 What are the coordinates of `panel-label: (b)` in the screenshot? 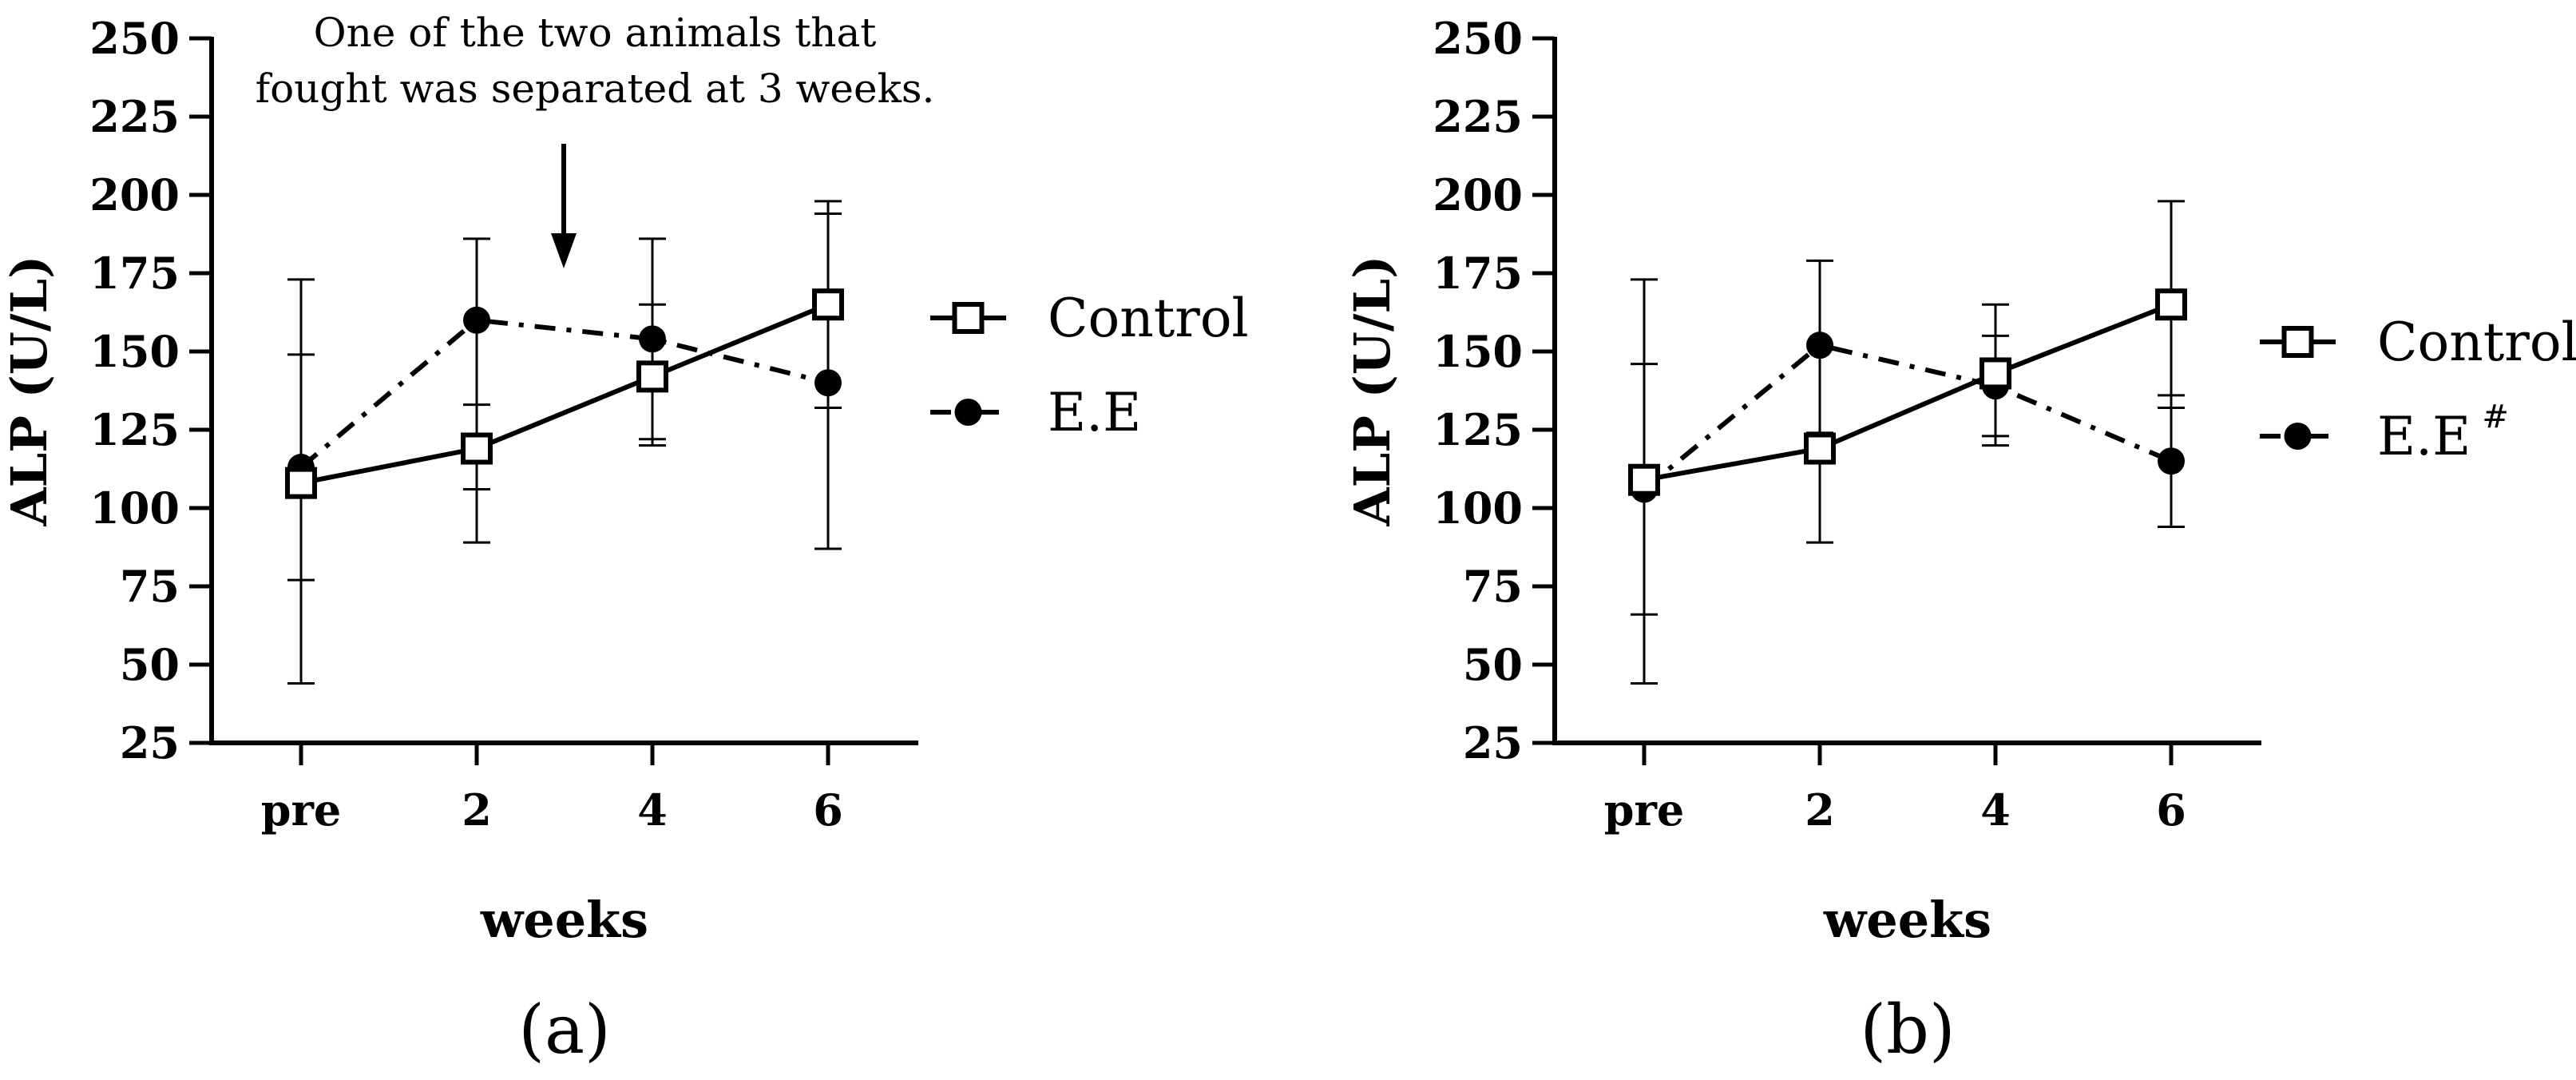 It's located at (1907, 1030).